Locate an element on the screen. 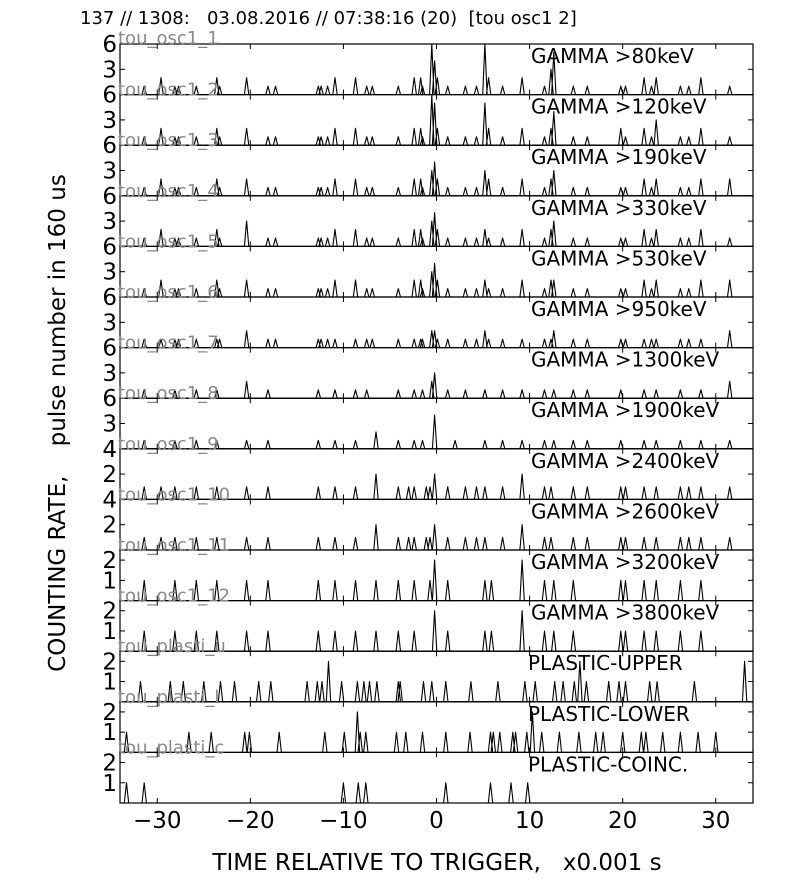 This screenshot has height=882, width=792. panel-label: GAMMA >120keV is located at coordinates (619, 107).